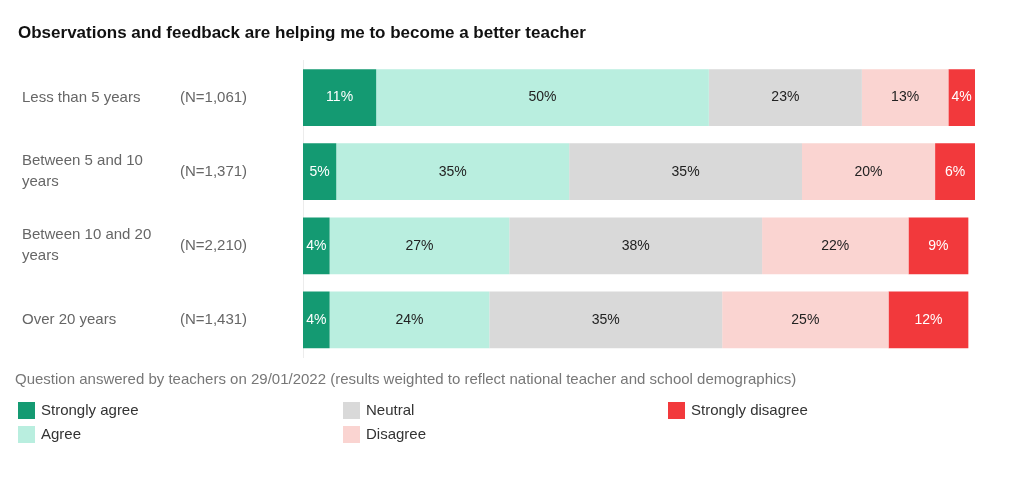 The height and width of the screenshot is (482, 1024). I want to click on legend-label: Strongly disagree, so click(749, 410).